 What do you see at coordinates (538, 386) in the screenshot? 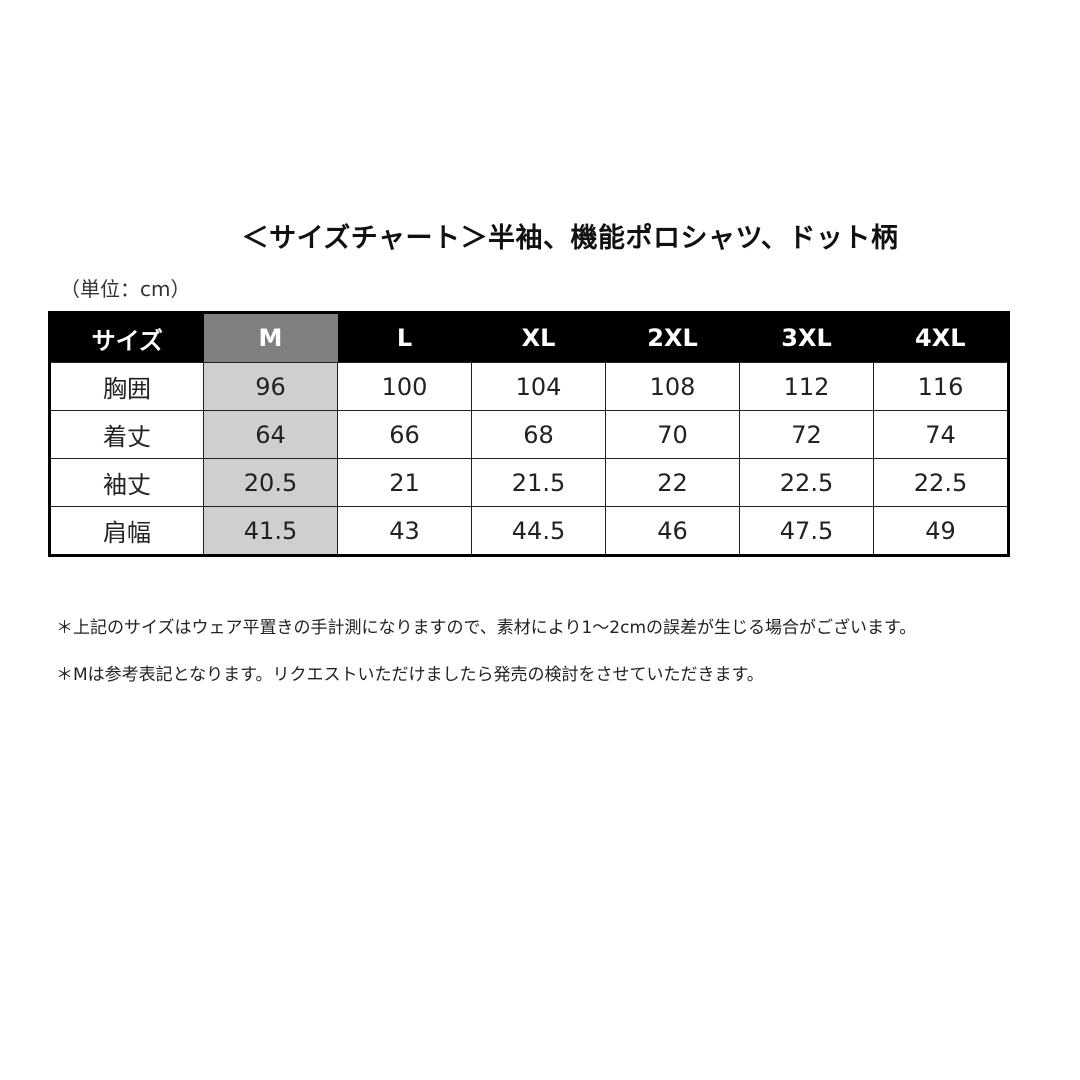
I see `table-cell: 104` at bounding box center [538, 386].